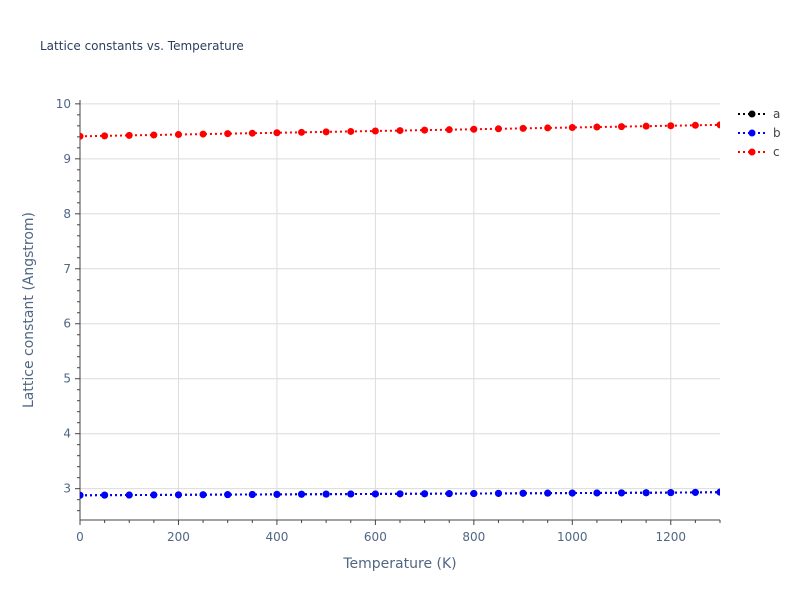  I want to click on x-tick-label: 1200, so click(670, 537).